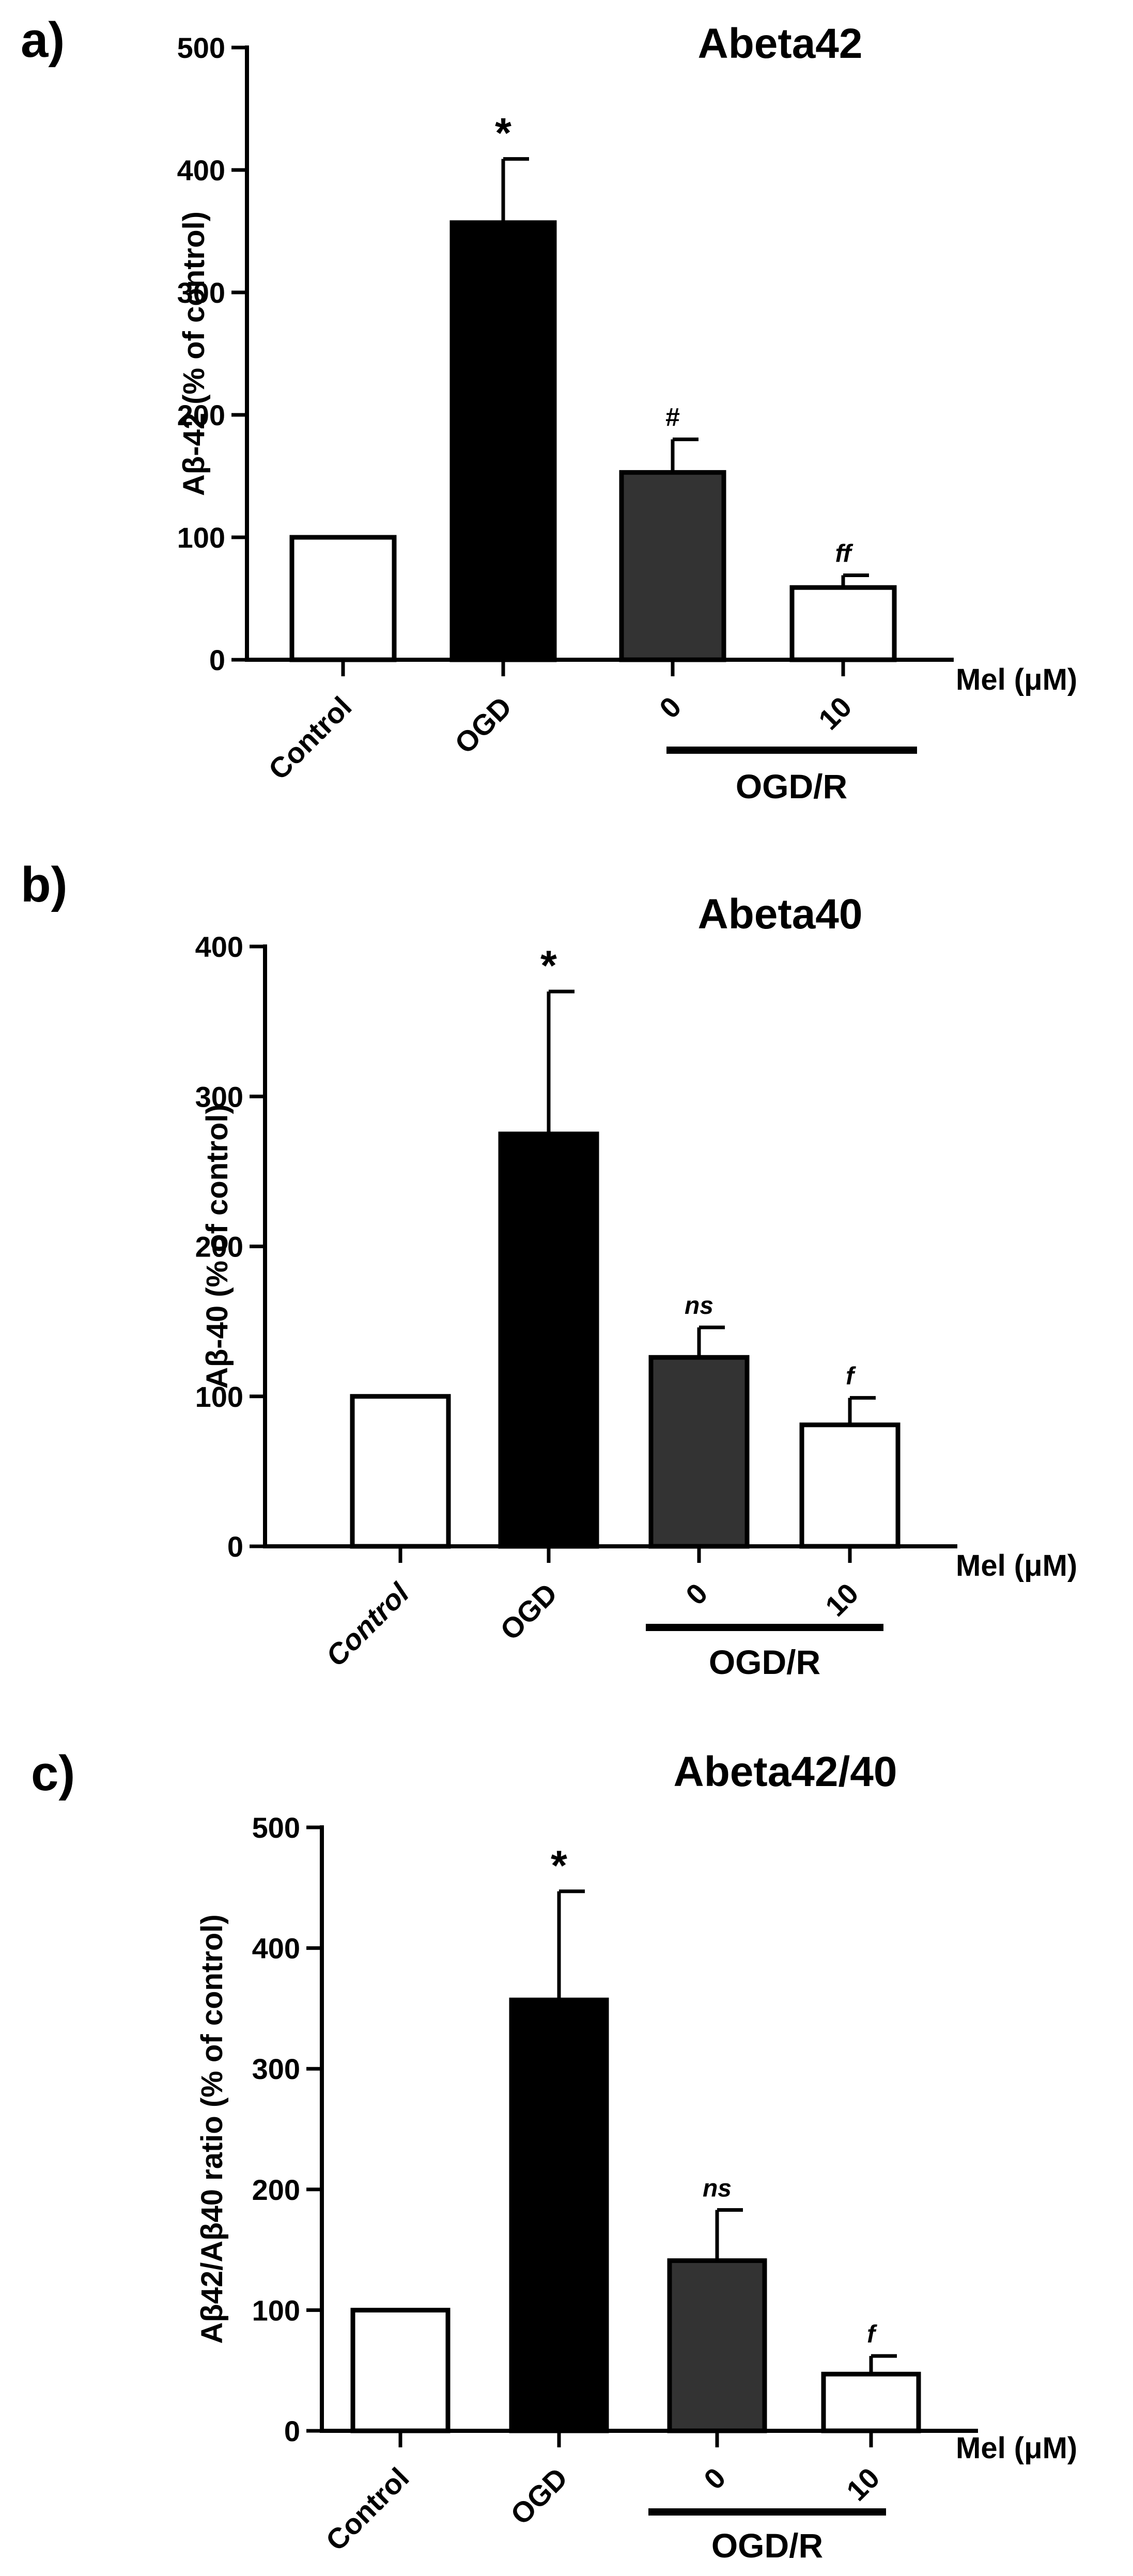 The width and height of the screenshot is (1133, 2576). I want to click on significance-label-4: ff, so click(844, 553).